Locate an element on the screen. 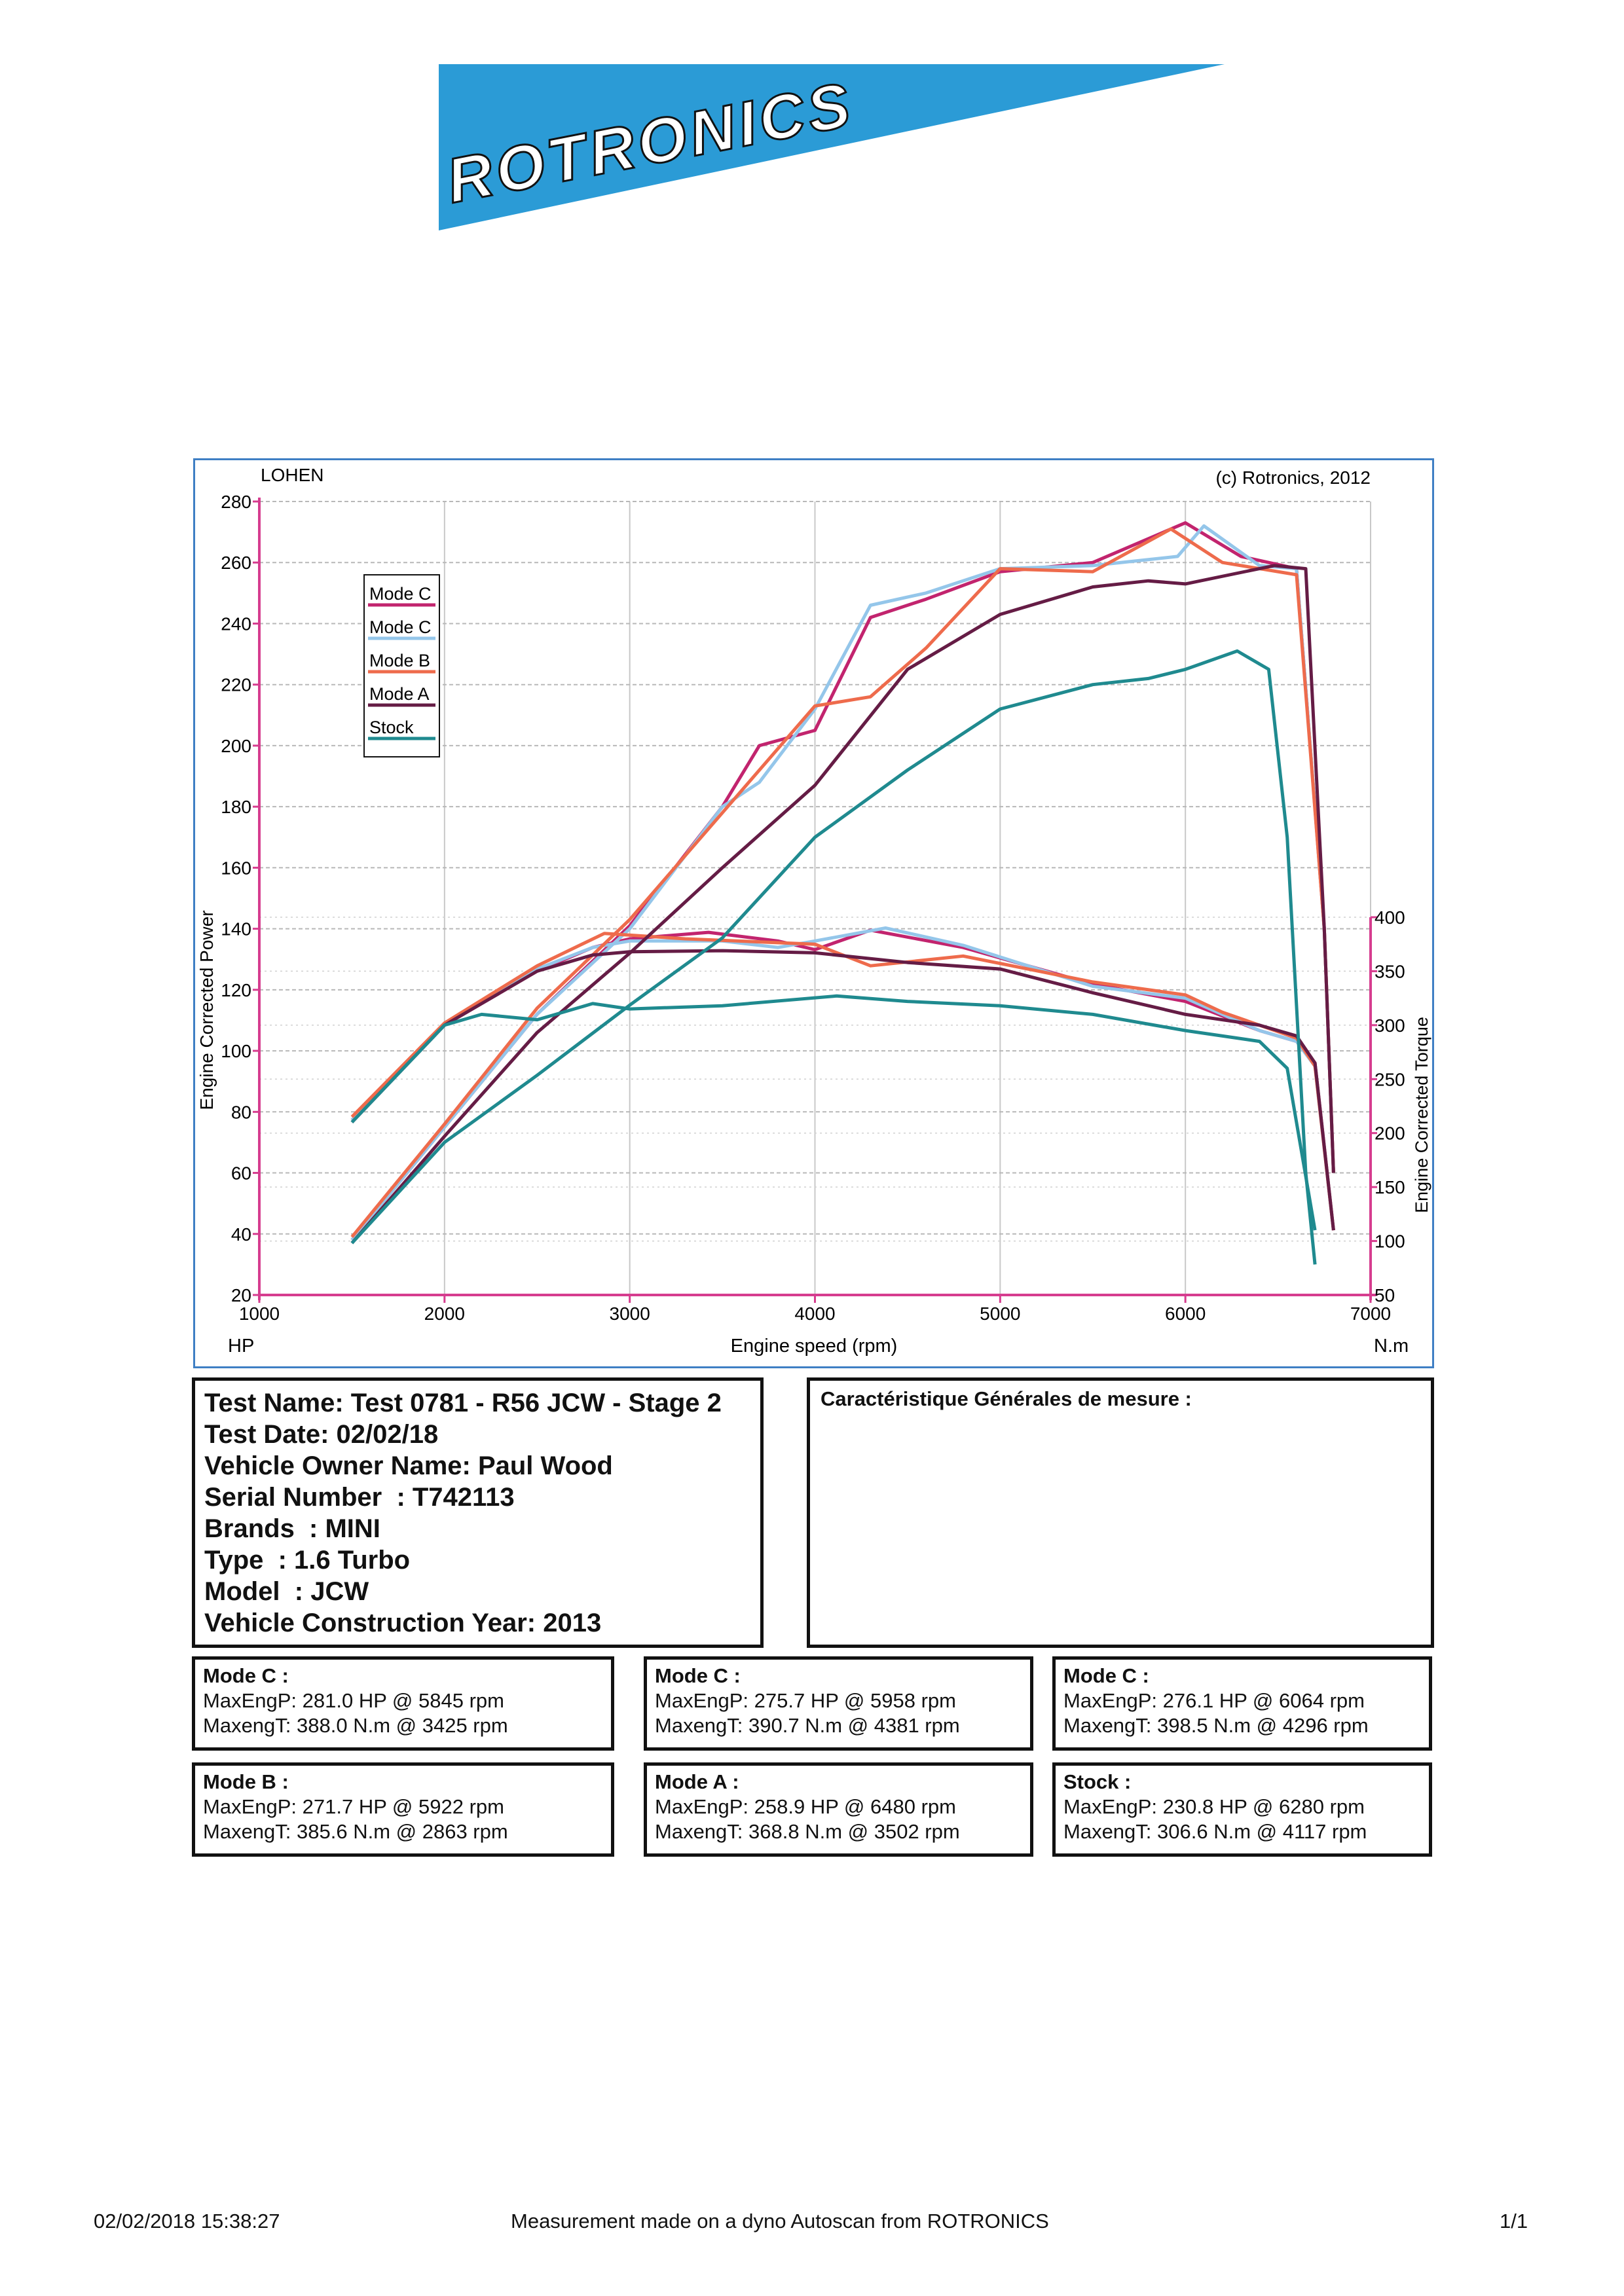  y-left-tick-label: 280 is located at coordinates (236, 502).